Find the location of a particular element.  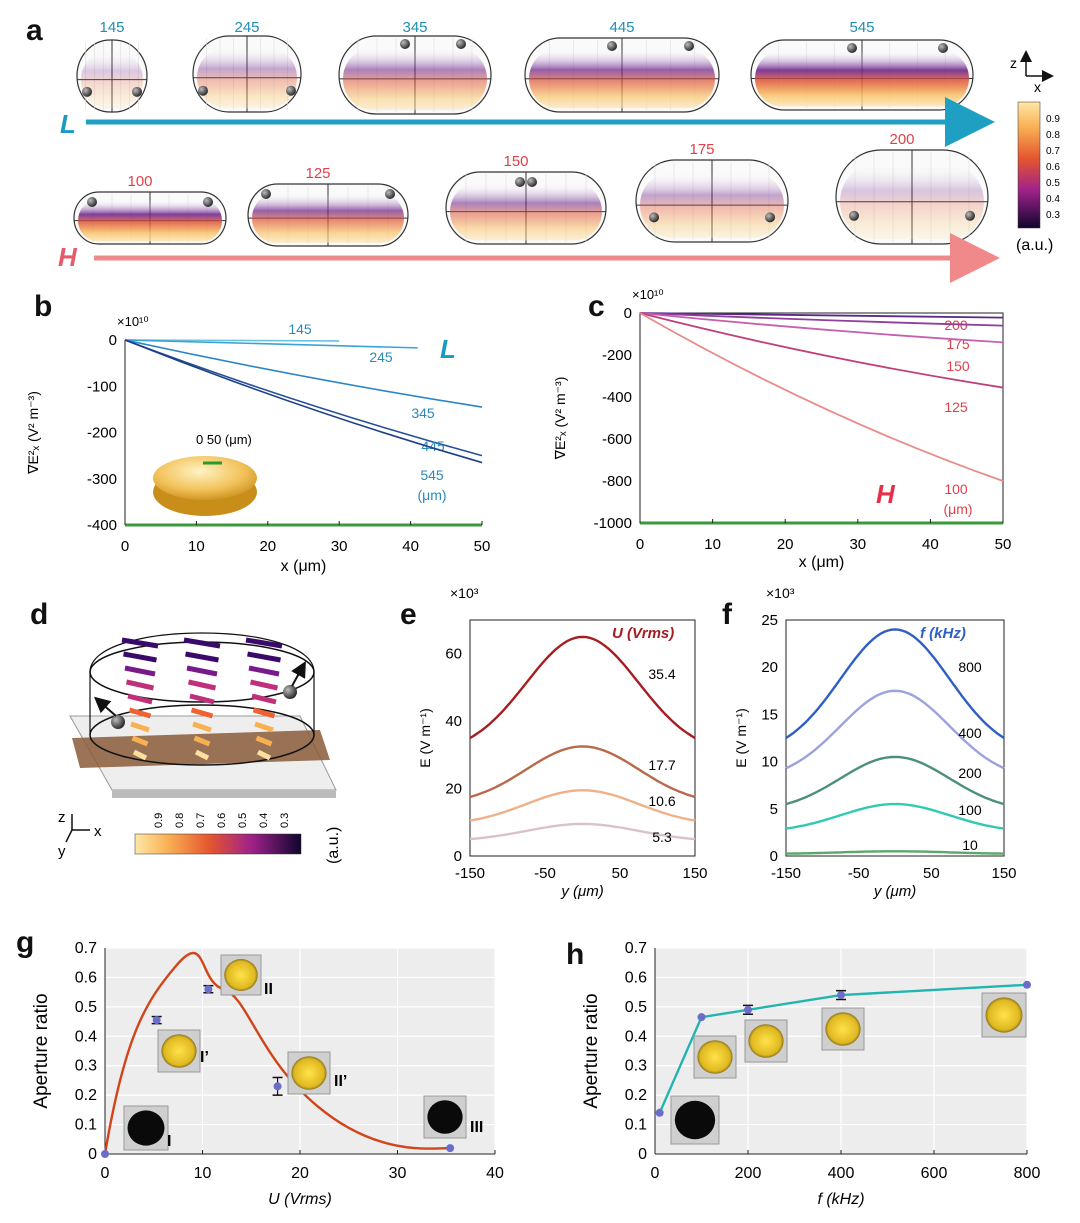

x-axis-label: f (kHz) is located at coordinates (840, 1199).